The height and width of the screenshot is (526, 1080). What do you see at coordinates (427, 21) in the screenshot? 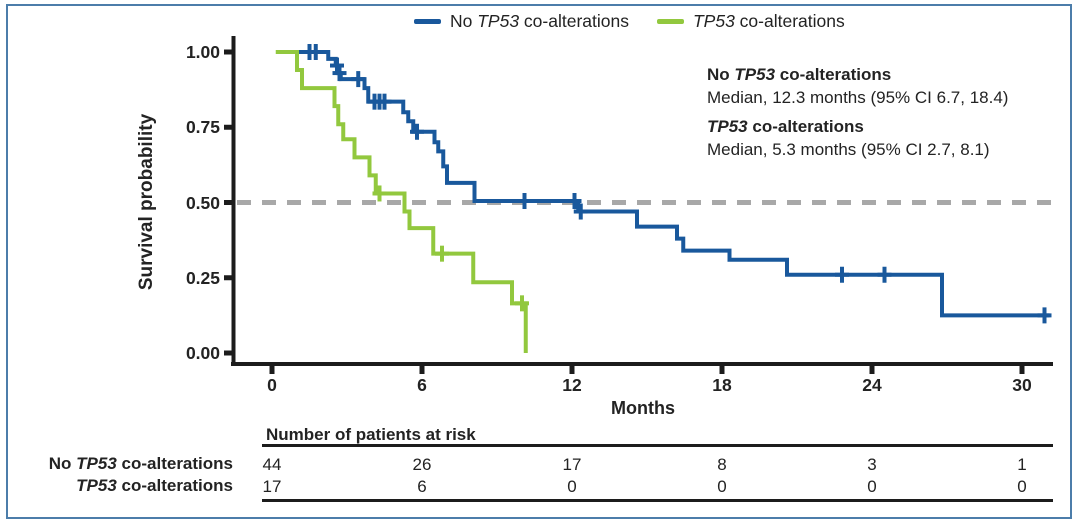
I see `legend-line-swatch-no-tp53` at bounding box center [427, 21].